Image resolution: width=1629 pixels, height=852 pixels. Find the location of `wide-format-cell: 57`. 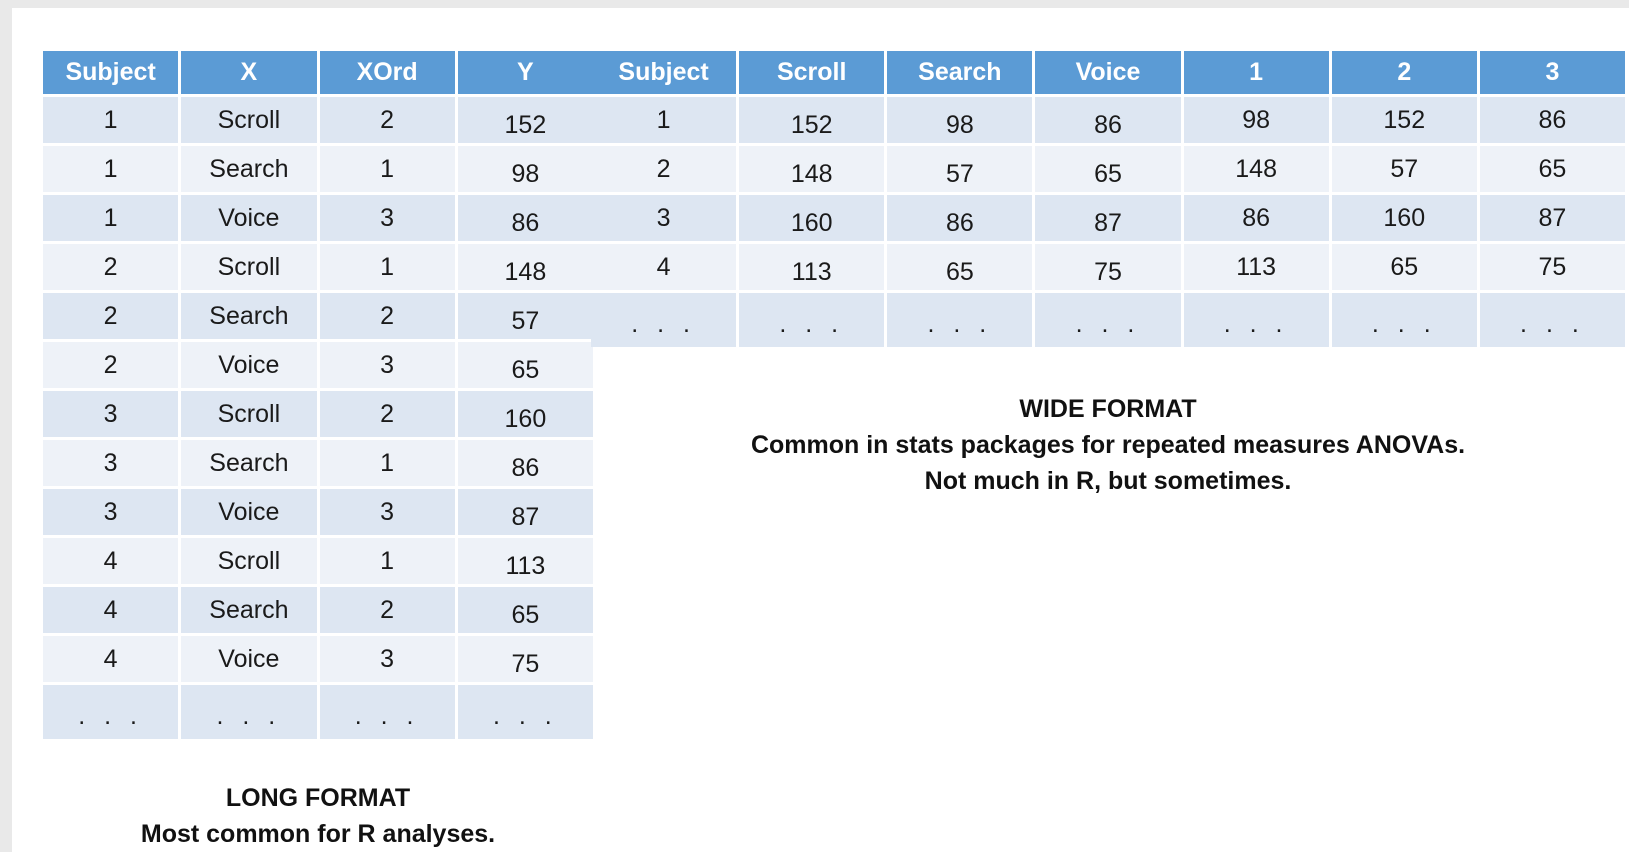

wide-format-cell: 57 is located at coordinates (1404, 169).